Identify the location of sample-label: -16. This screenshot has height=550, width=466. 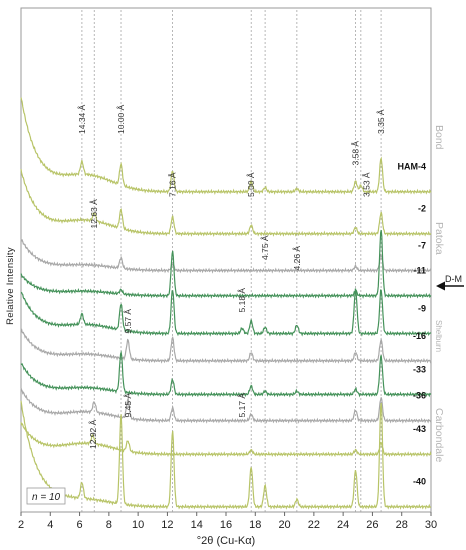
(419, 336).